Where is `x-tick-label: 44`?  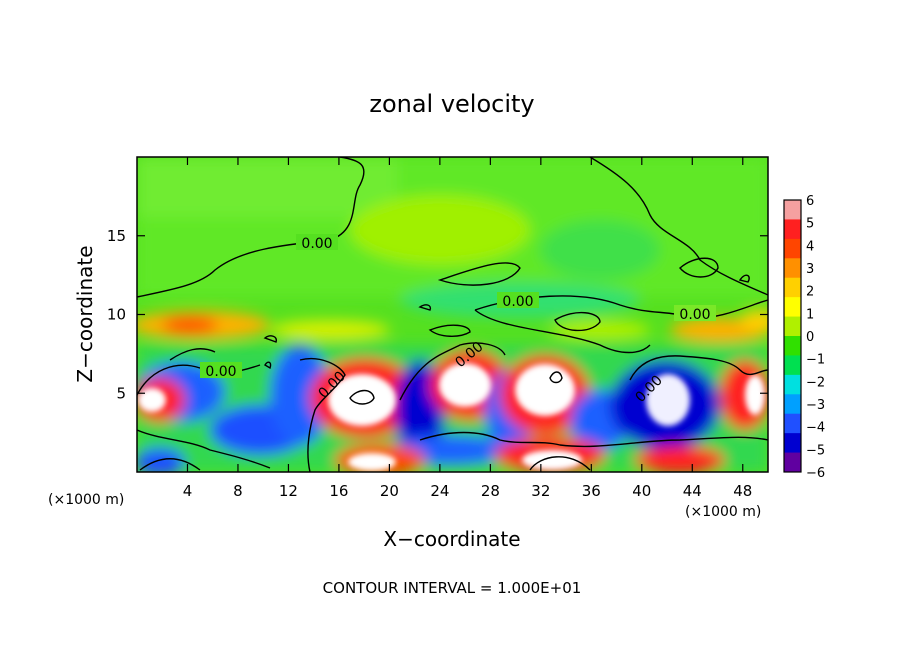 x-tick-label: 44 is located at coordinates (692, 491).